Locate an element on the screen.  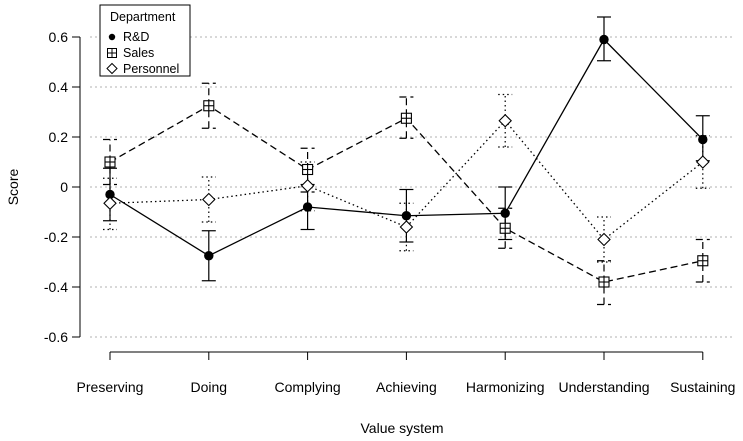
y-tick-label: 0.2 is located at coordinates (59, 137).